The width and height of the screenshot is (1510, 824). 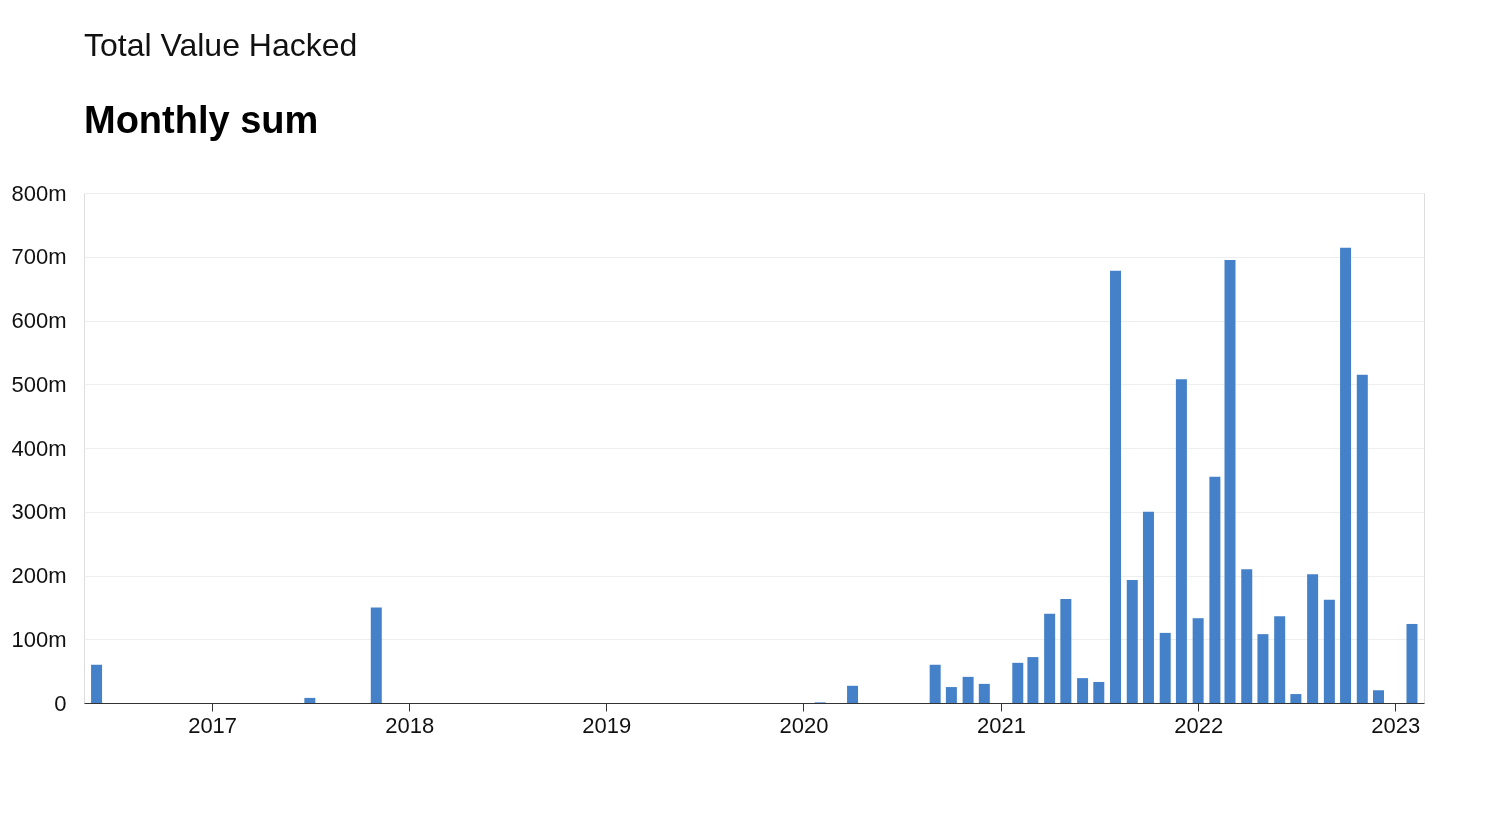 What do you see at coordinates (60, 703) in the screenshot?
I see `y-tick-label: 0` at bounding box center [60, 703].